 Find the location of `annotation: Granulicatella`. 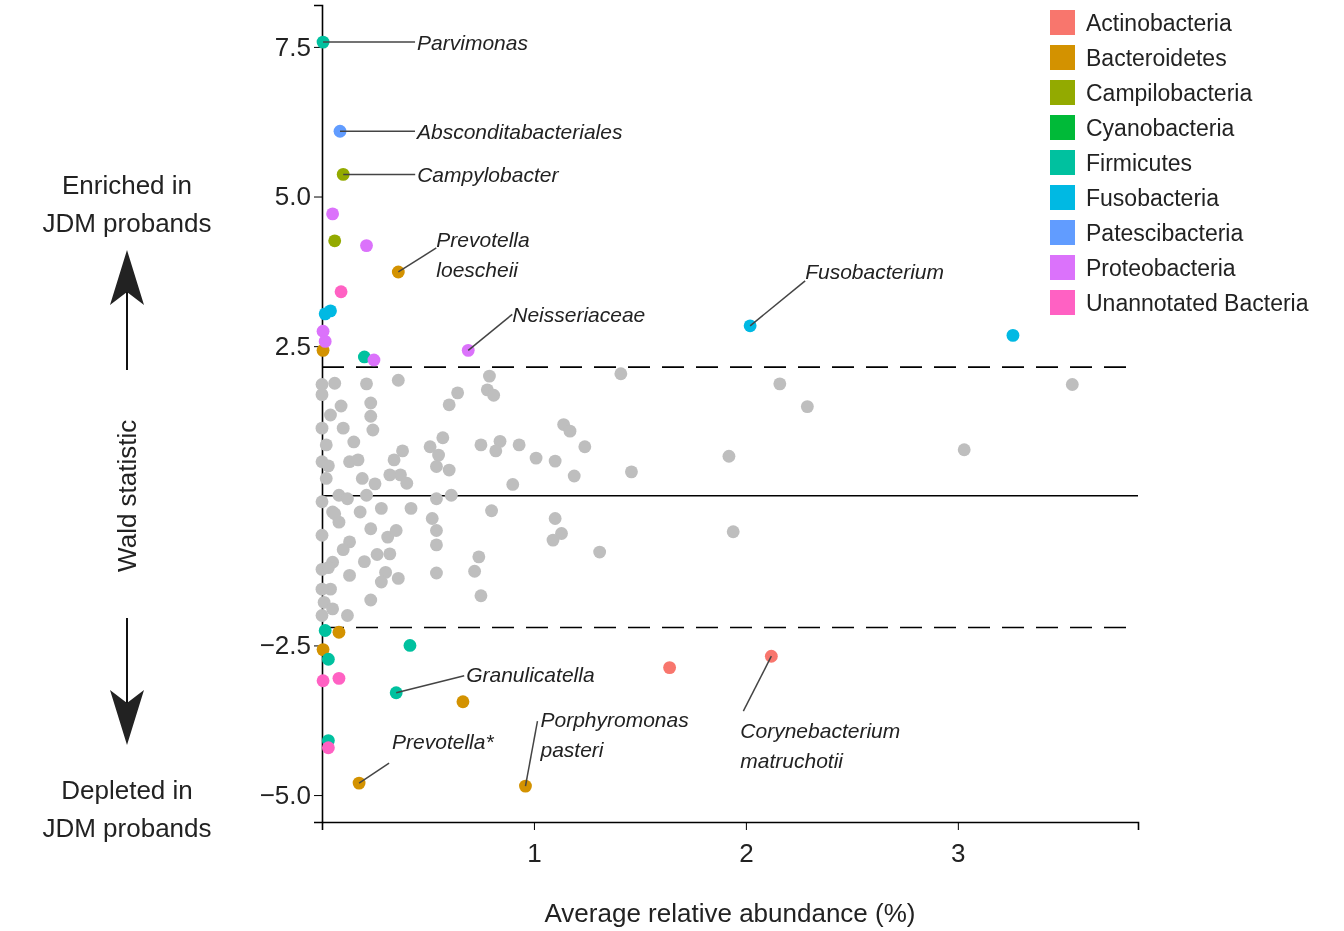

annotation: Granulicatella is located at coordinates (530, 674).